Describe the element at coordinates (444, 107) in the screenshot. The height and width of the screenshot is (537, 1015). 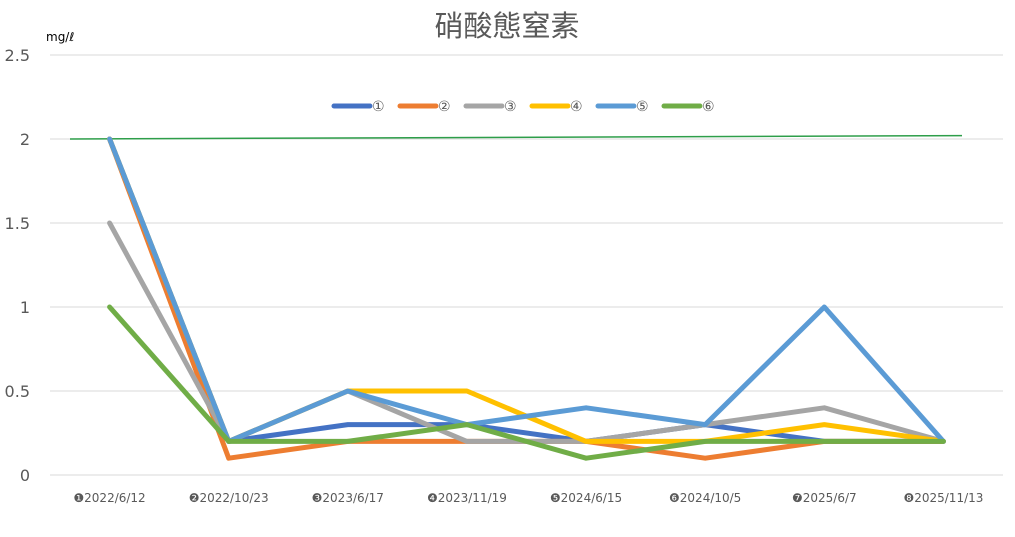
I see `legend-label-2: ②` at that location.